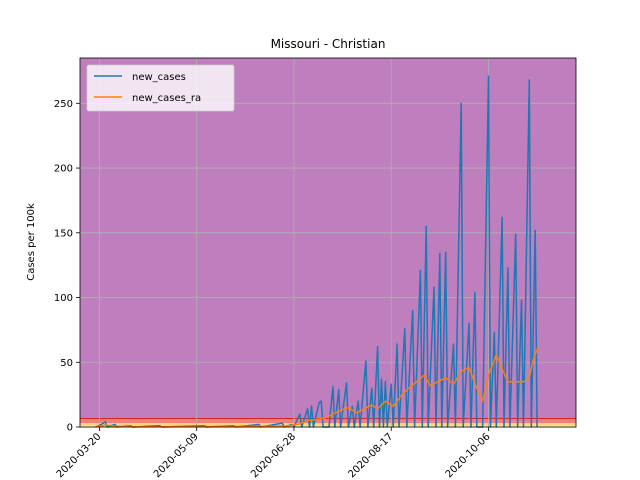 The width and height of the screenshot is (640, 480). Describe the element at coordinates (317, 388) in the screenshot. I see `series-line-new_cases_ra` at that location.